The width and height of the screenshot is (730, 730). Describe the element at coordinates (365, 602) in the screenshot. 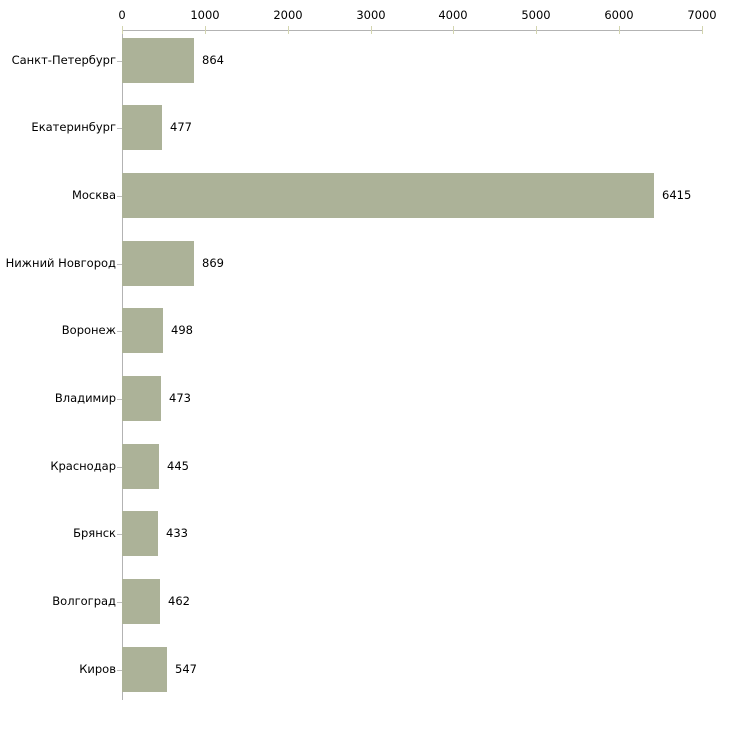

I see `bar-row: Волгоград 462` at that location.